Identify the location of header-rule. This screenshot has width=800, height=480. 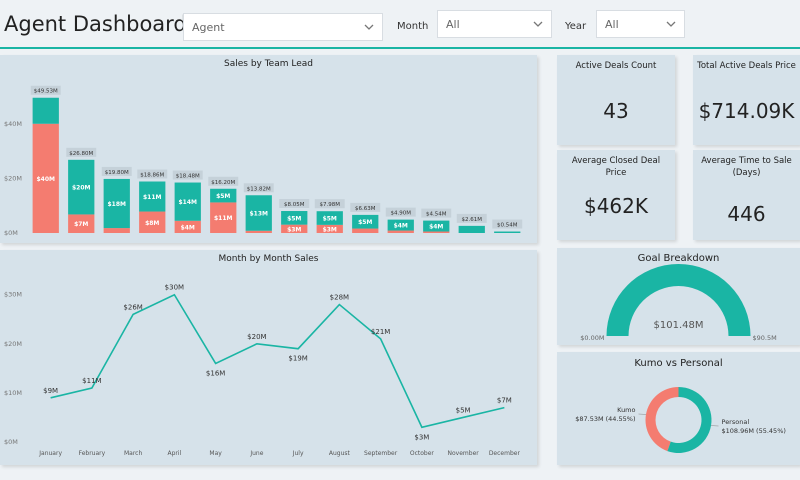
(400, 48).